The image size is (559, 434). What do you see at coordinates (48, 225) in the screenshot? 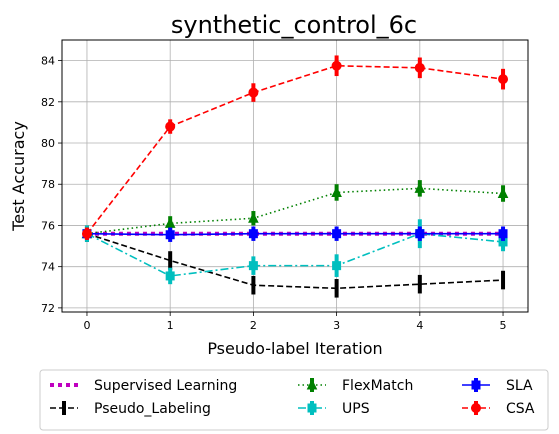
I see `y-tick-label: 76` at bounding box center [48, 225].